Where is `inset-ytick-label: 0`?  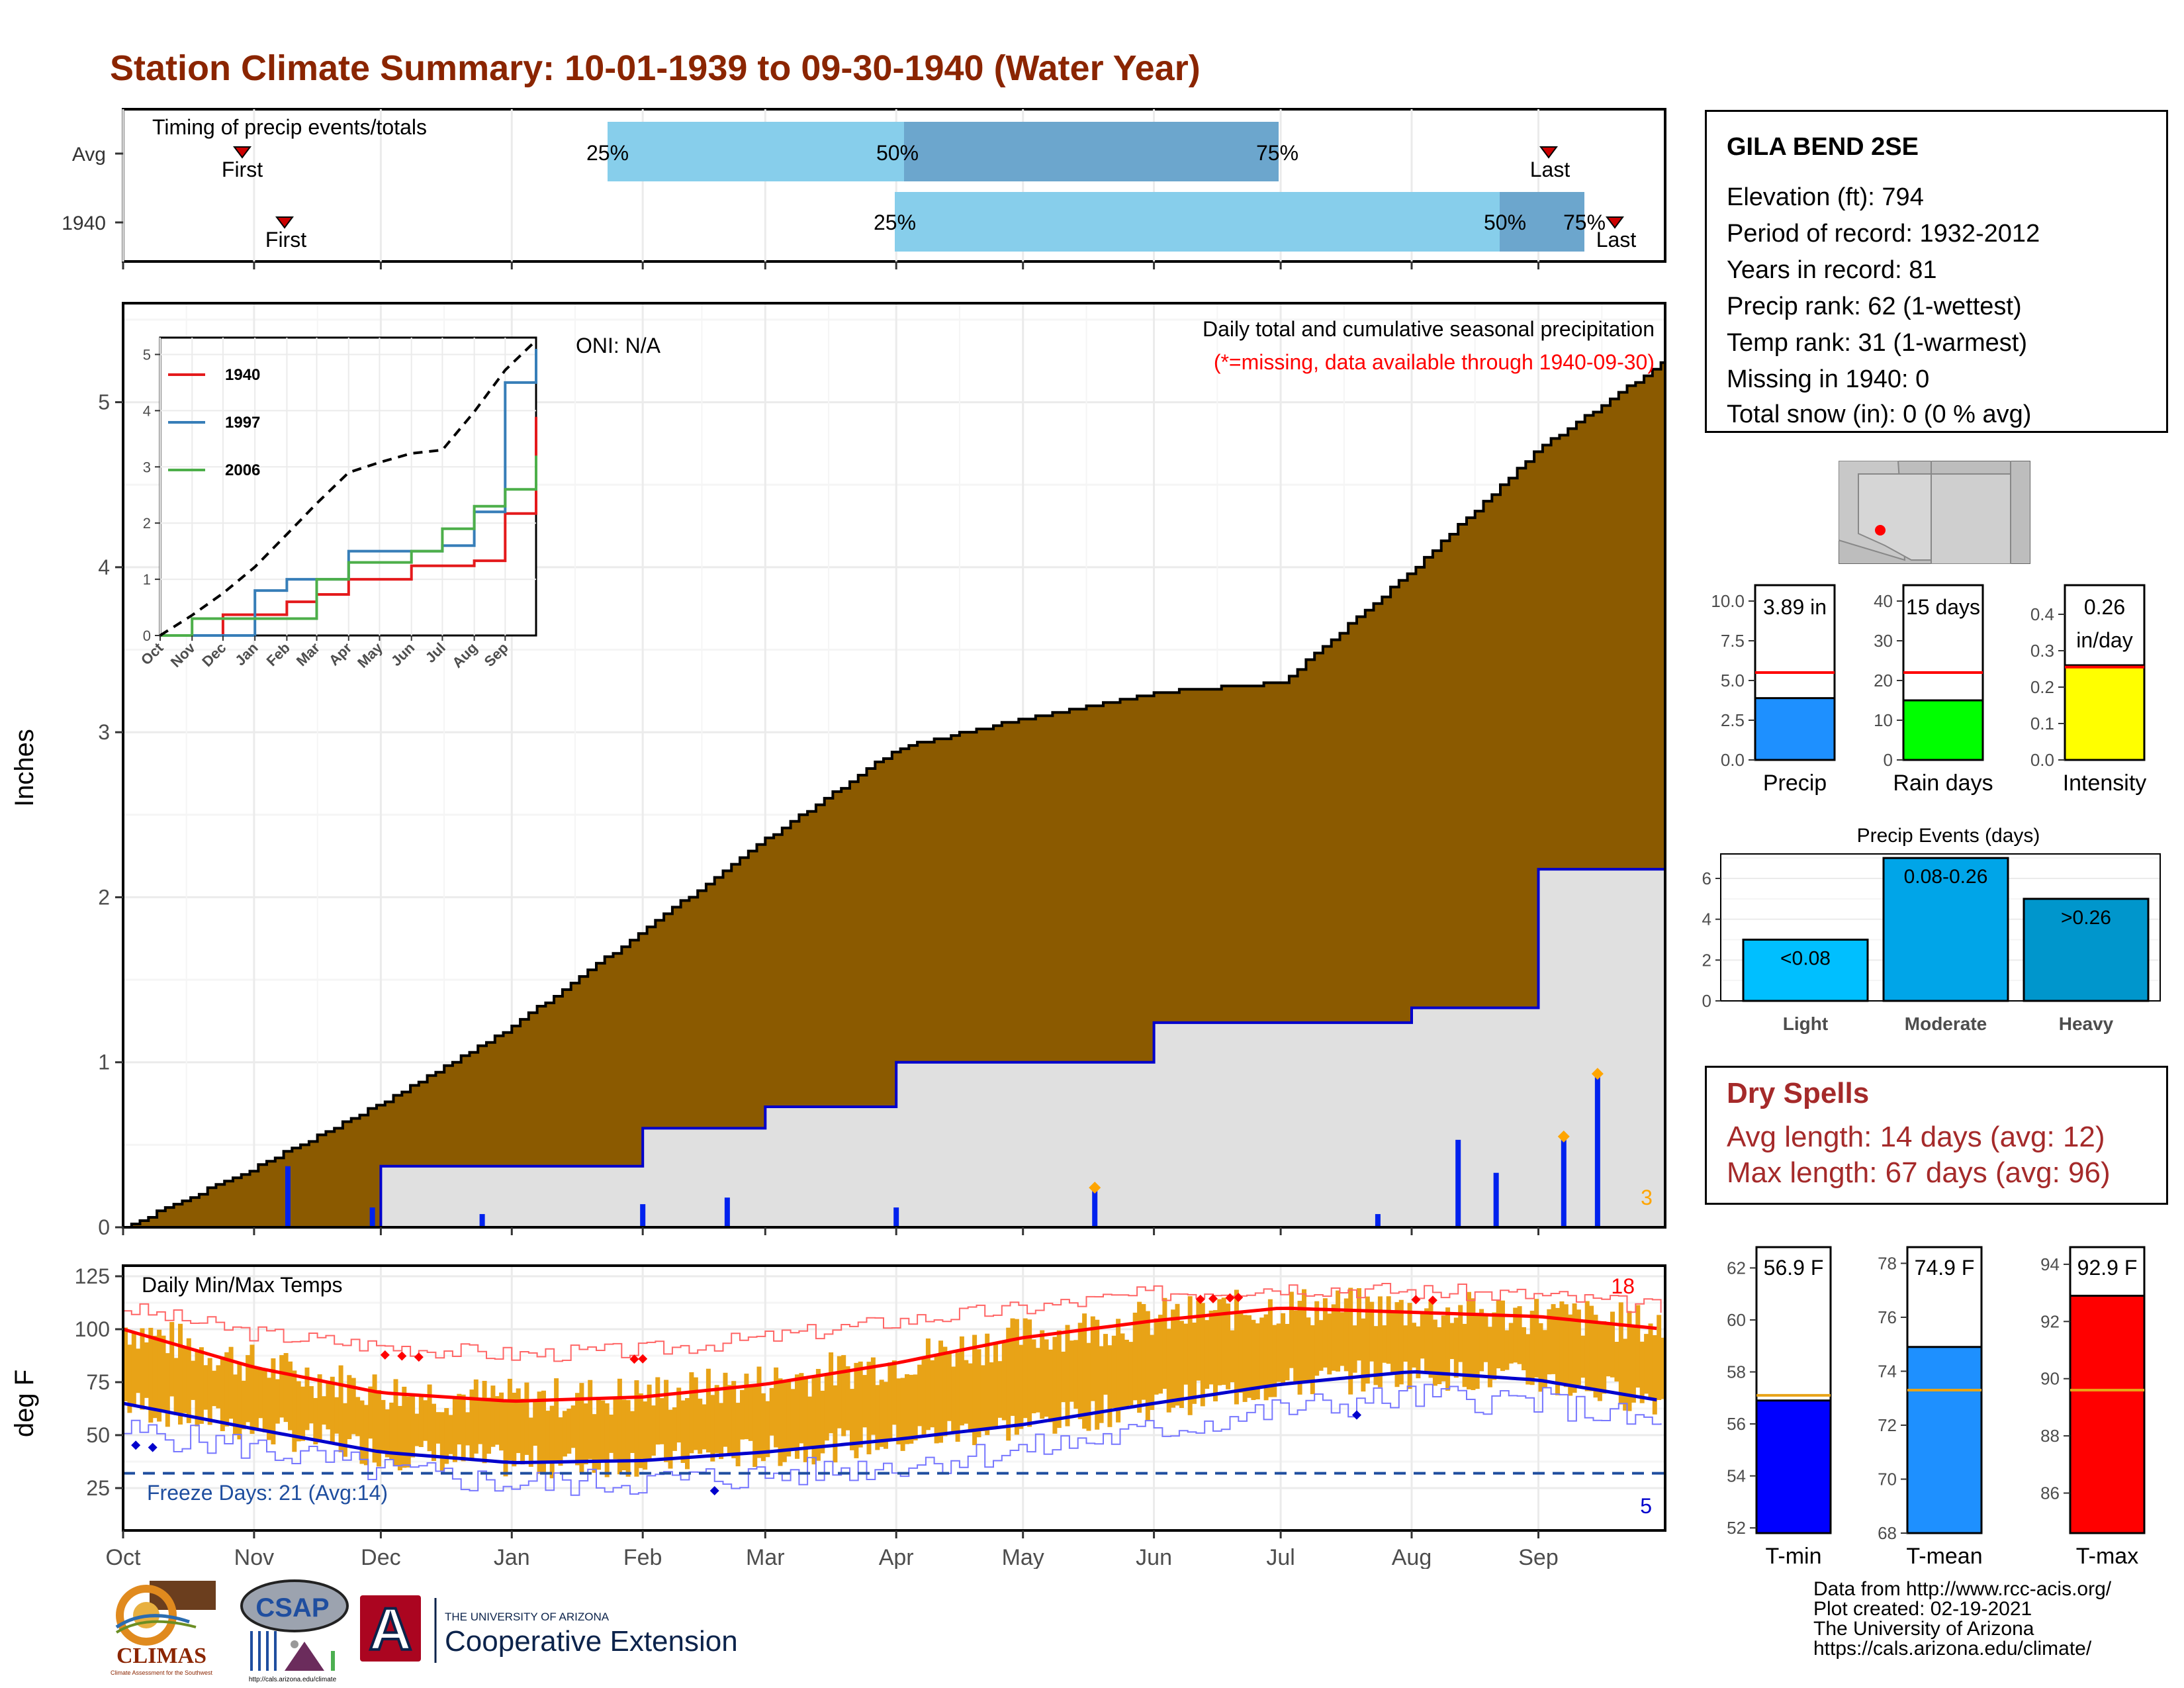
inset-ytick-label: 0 is located at coordinates (147, 636).